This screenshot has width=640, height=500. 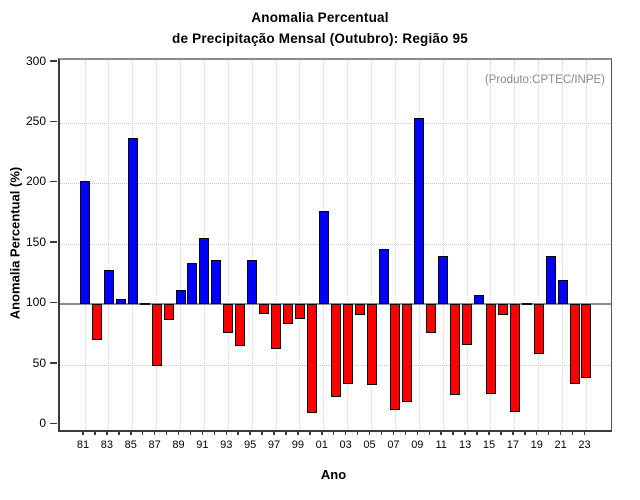 I want to click on y-tick-label-250: 250, so click(x=35, y=121).